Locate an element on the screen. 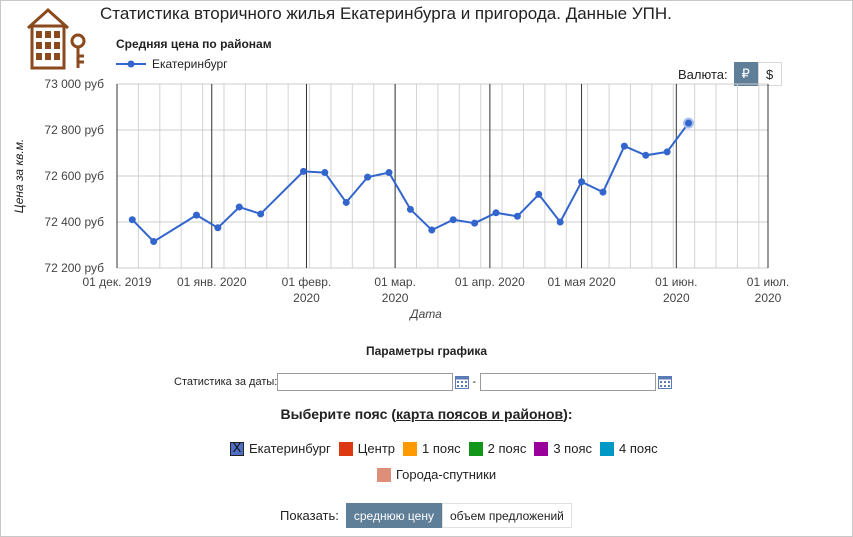  y-tick-label: 72 200 руб is located at coordinates (74, 268).